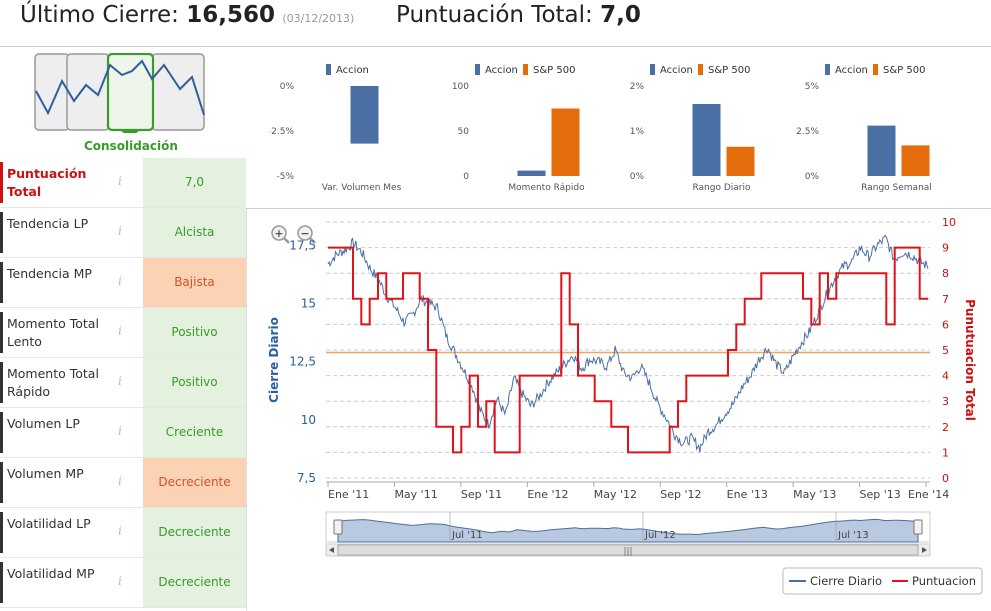 The width and height of the screenshot is (991, 611). Describe the element at coordinates (747, 494) in the screenshot. I see `x-tick-label: Ene '13` at that location.